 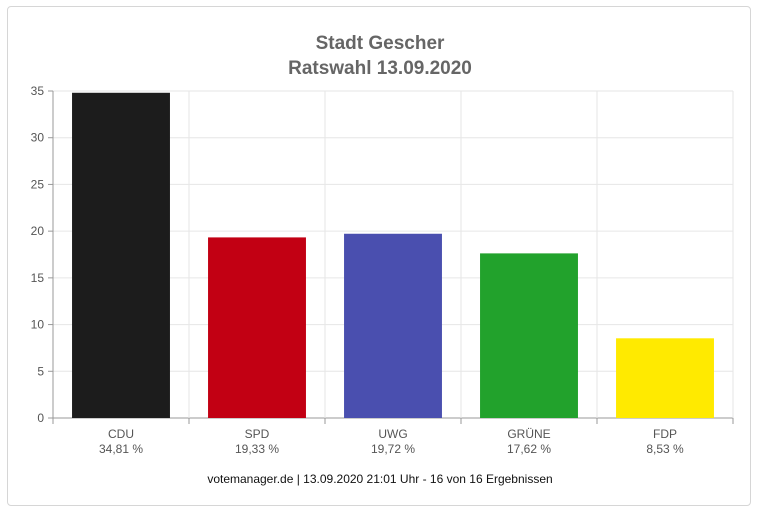 I want to click on bar-cdu, so click(x=121, y=255).